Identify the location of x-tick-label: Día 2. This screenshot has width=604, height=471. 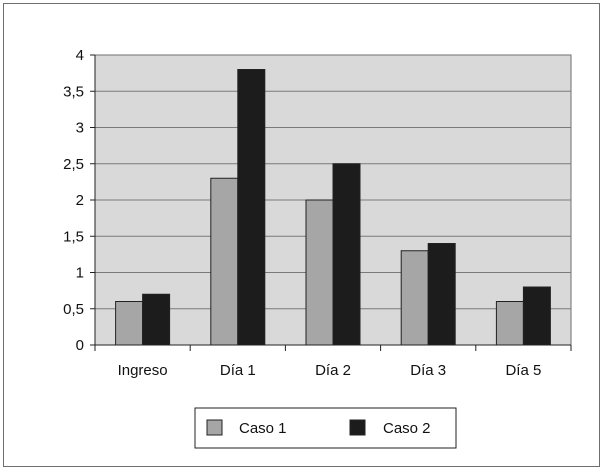
(333, 370).